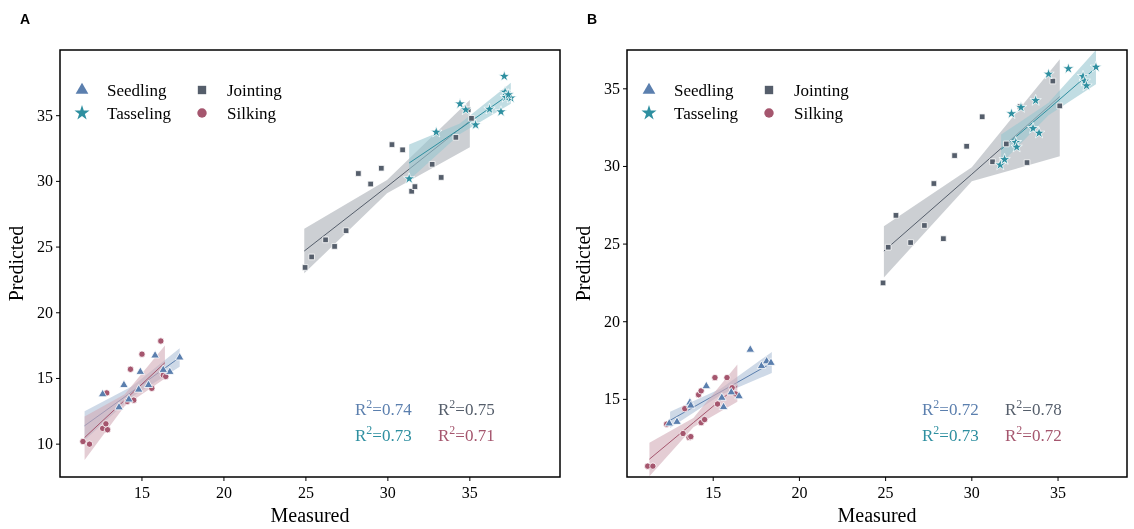 The width and height of the screenshot is (1134, 529). What do you see at coordinates (466, 434) in the screenshot?
I see `annotation: R$^{2}$=0.71` at bounding box center [466, 434].